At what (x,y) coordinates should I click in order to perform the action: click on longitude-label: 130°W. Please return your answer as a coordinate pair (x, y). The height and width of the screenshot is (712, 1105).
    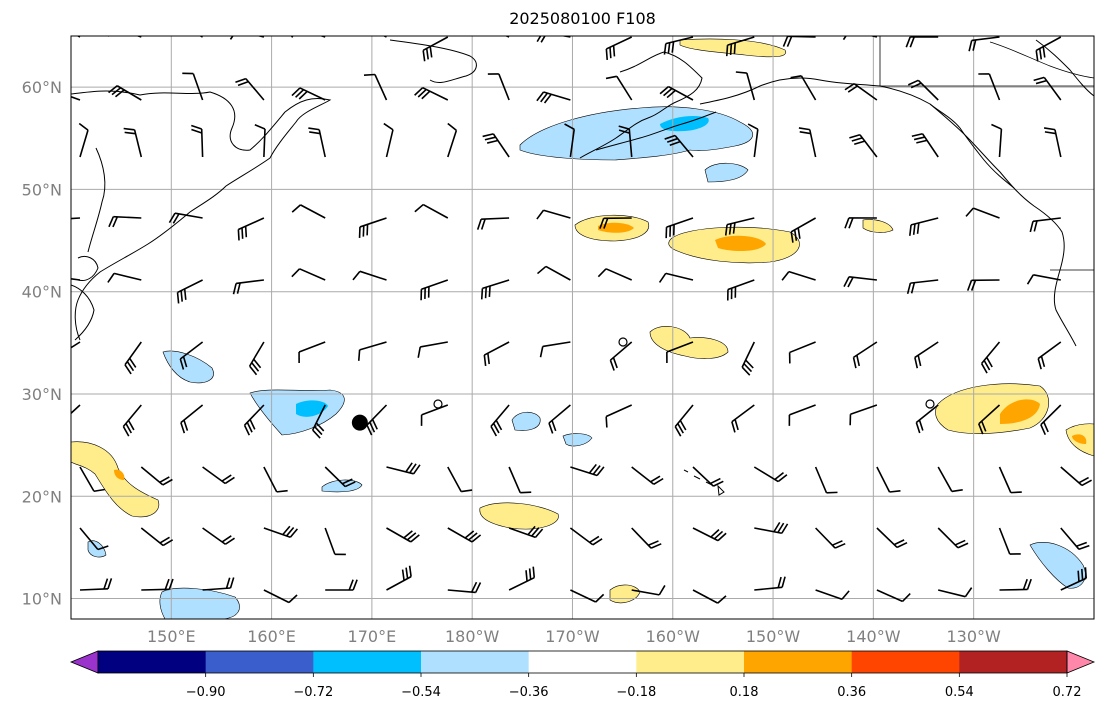
    Looking at the image, I should click on (973, 636).